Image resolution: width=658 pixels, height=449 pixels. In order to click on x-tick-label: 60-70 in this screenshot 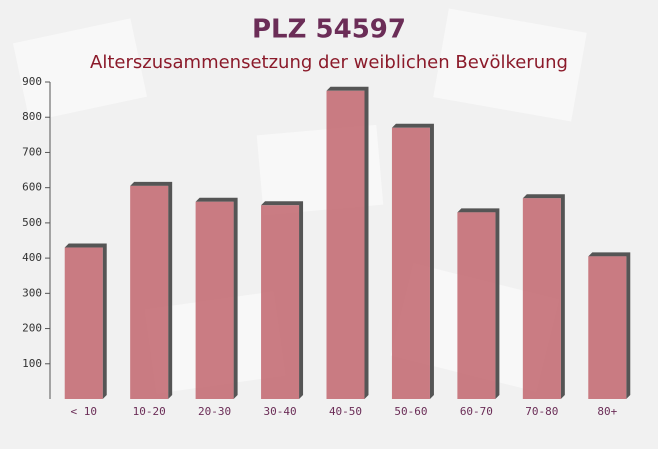, I will do `click(476, 411)`.